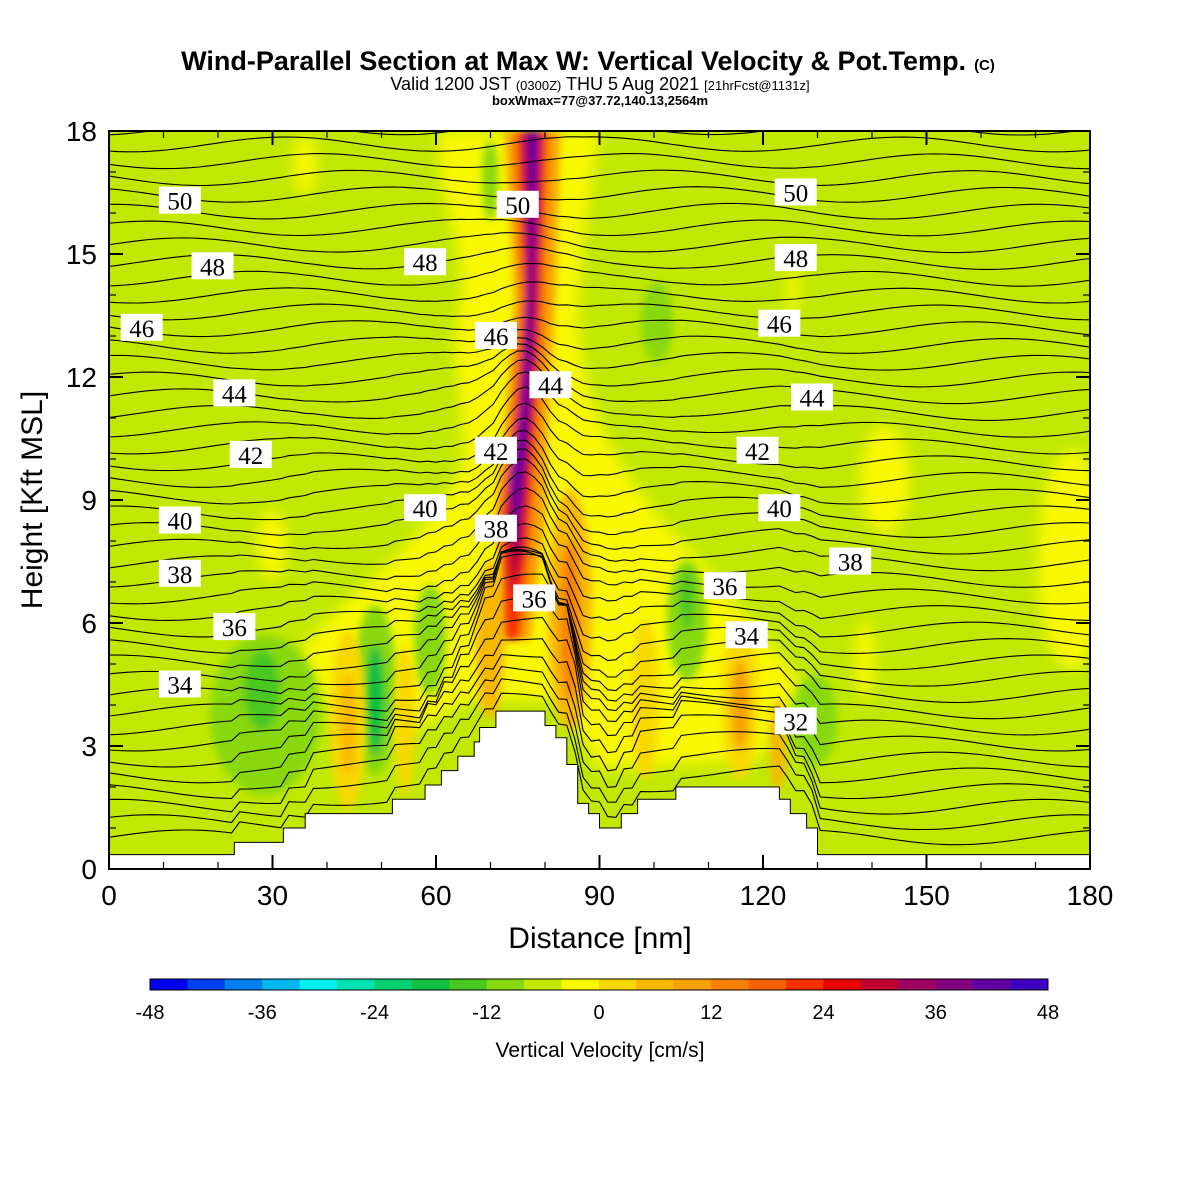  I want to click on contour-label: 36, so click(724, 586).